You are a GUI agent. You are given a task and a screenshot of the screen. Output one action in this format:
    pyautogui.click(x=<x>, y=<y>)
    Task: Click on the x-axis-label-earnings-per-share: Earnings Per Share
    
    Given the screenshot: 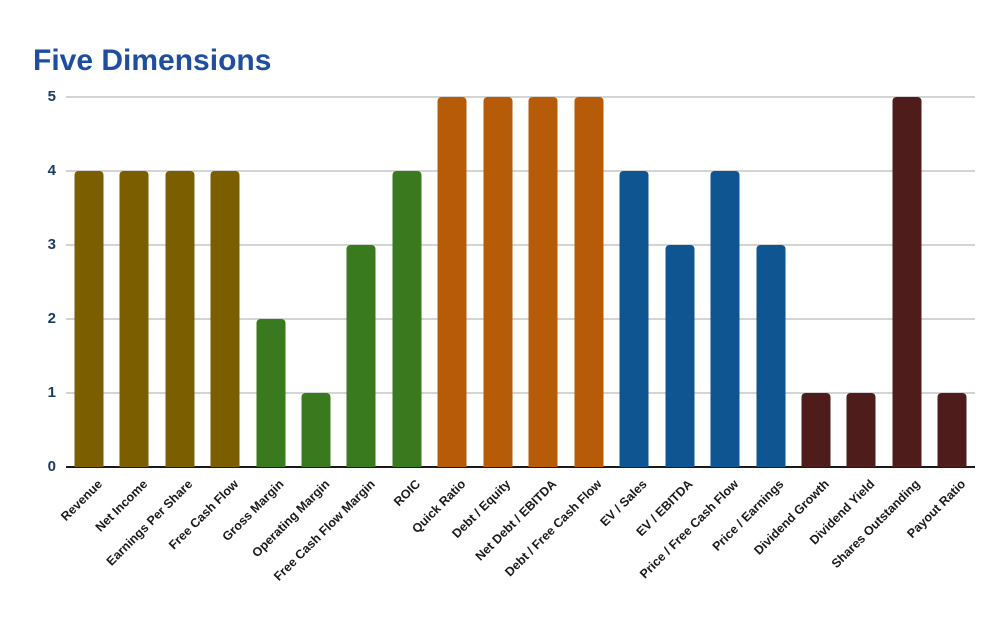 What is the action you would take?
    pyautogui.click(x=150, y=523)
    